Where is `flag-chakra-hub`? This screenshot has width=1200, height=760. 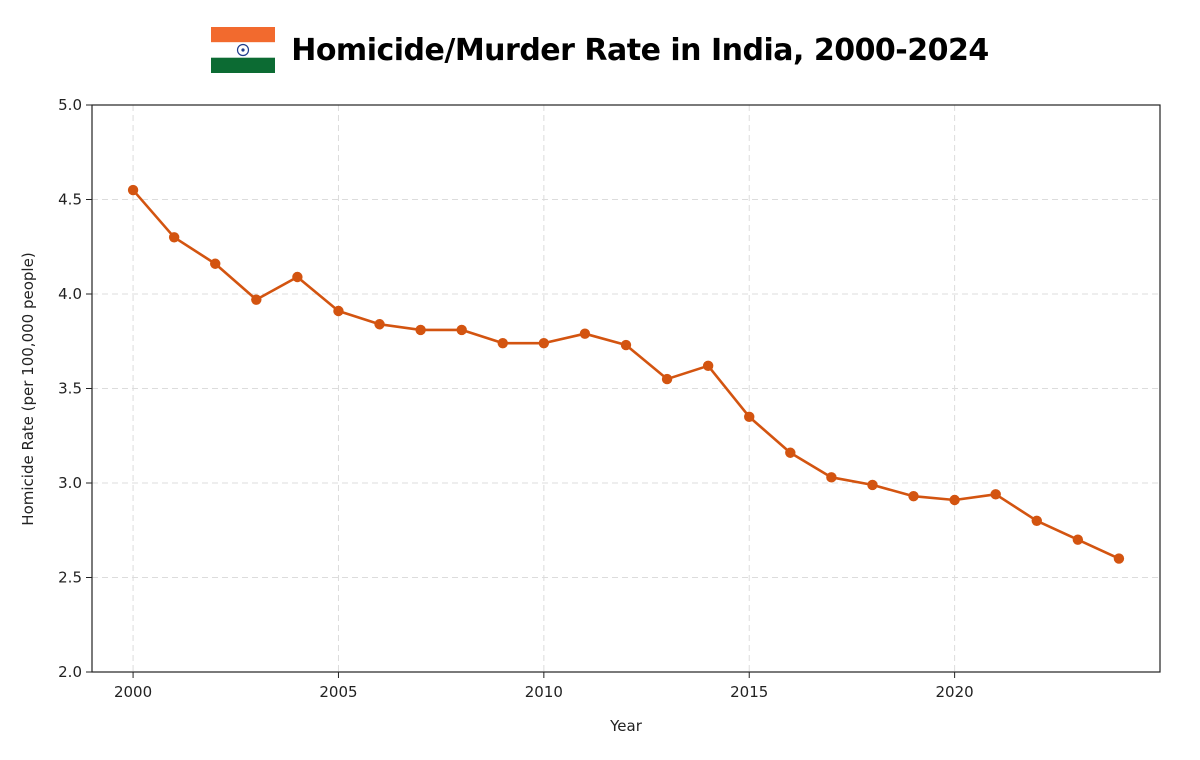 flag-chakra-hub is located at coordinates (243, 50).